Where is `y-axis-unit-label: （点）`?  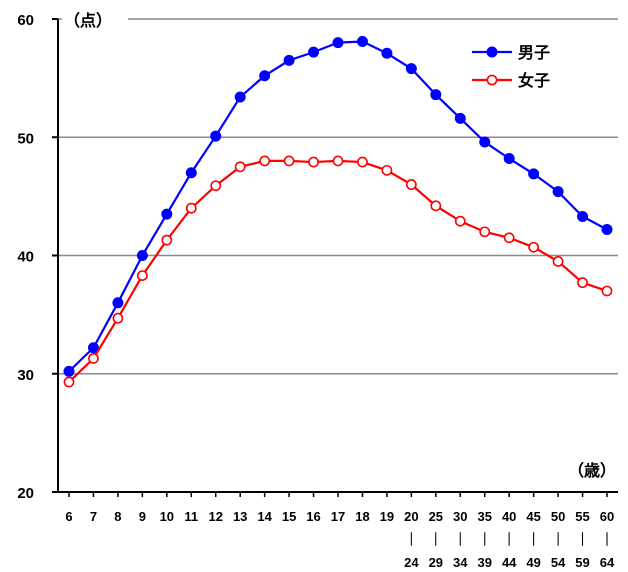
y-axis-unit-label: （点） is located at coordinates (88, 20).